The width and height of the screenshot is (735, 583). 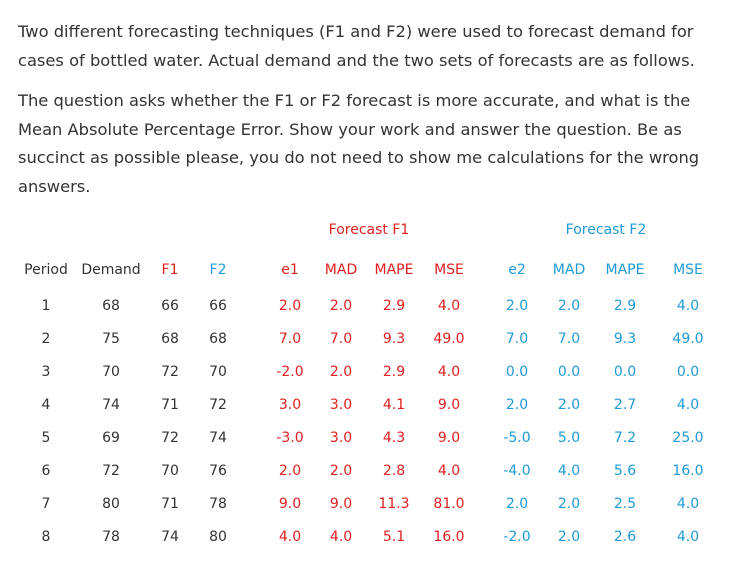 I want to click on table-cell-f1: 70, so click(x=170, y=471).